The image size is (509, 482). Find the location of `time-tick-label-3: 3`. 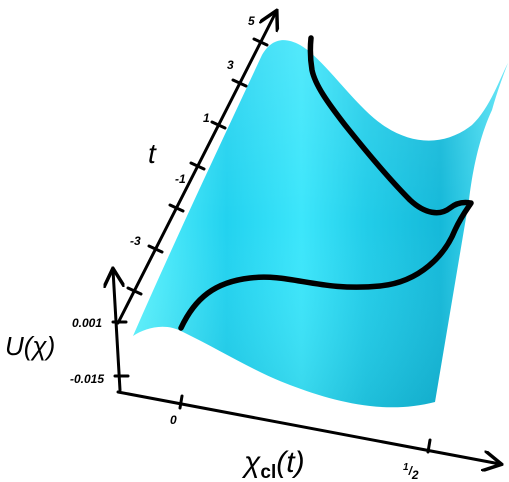

time-tick-label-3: 3 is located at coordinates (230, 65).